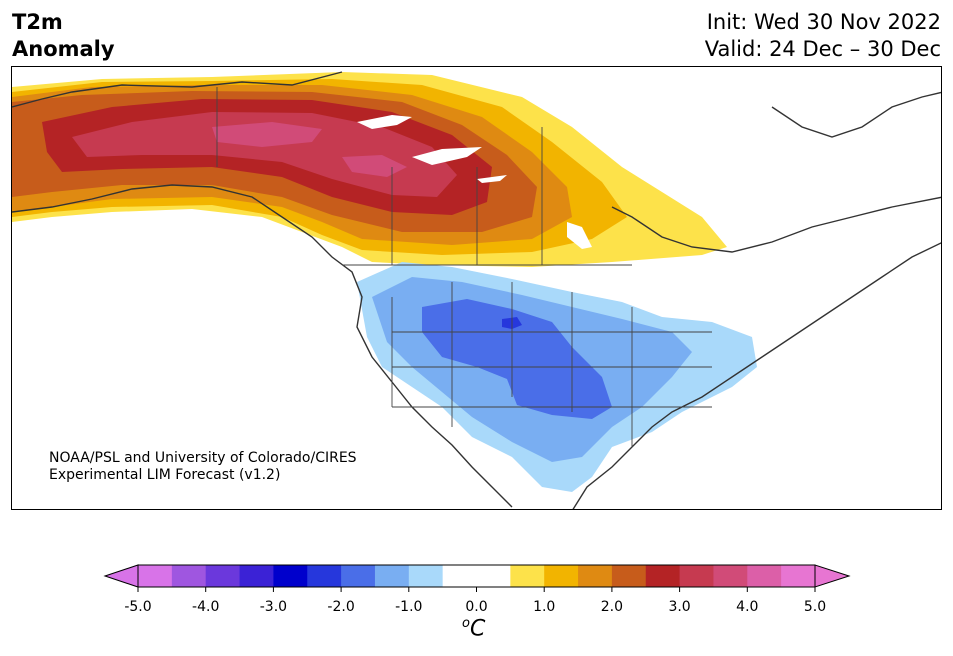 The width and height of the screenshot is (953, 656). What do you see at coordinates (165, 475) in the screenshot?
I see `credit-line-2: Experimental LIM Forecast (v1.2)` at bounding box center [165, 475].